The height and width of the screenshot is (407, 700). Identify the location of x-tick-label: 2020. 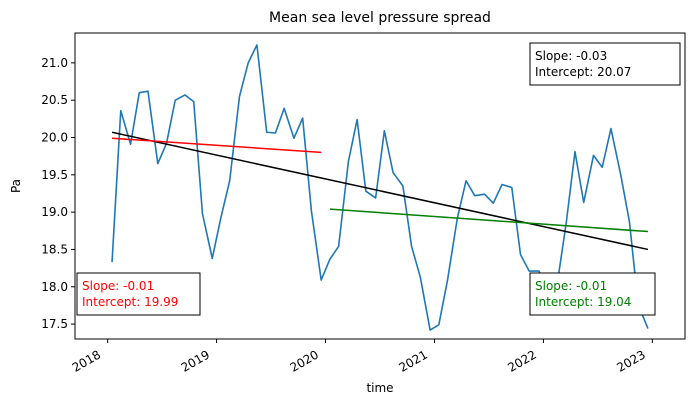
(304, 360).